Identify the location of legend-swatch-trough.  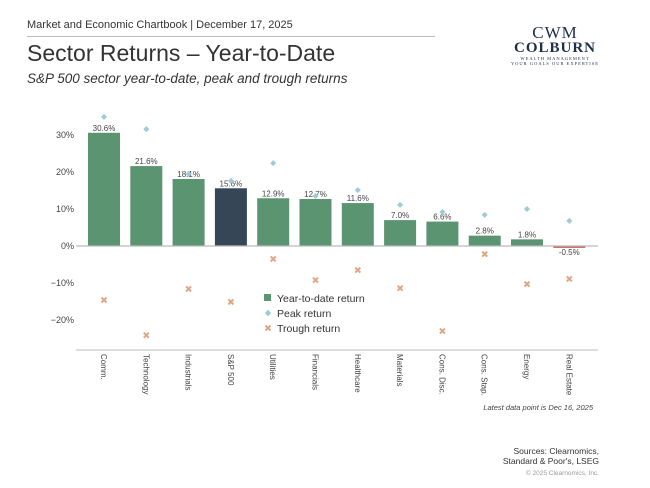
(268, 328).